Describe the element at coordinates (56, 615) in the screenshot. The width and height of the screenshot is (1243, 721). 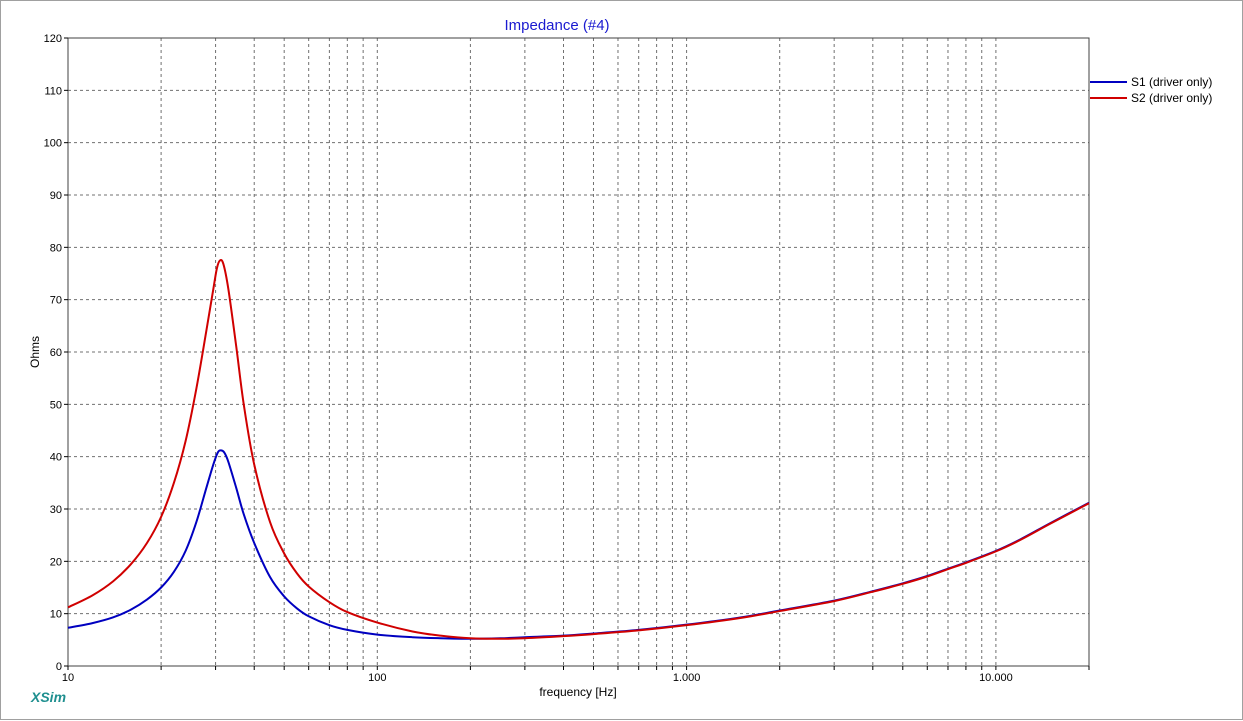
I see `y-tick-label: 10` at that location.